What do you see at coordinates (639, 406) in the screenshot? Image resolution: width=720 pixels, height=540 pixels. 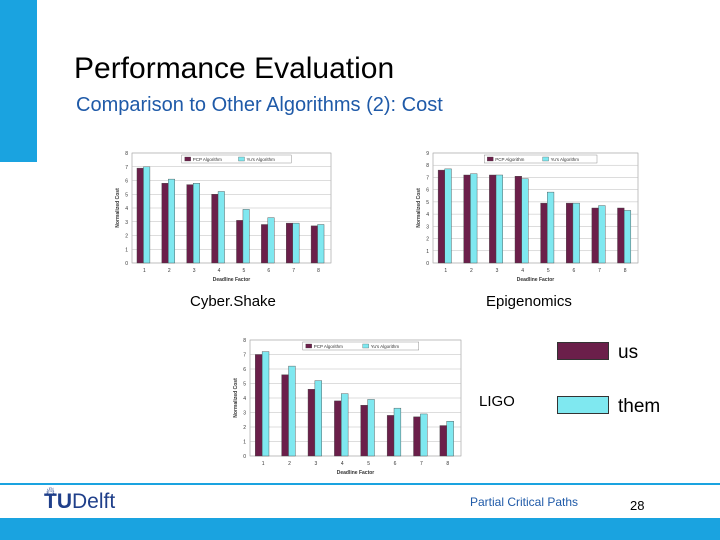 I see `legend-them-label: them` at bounding box center [639, 406].